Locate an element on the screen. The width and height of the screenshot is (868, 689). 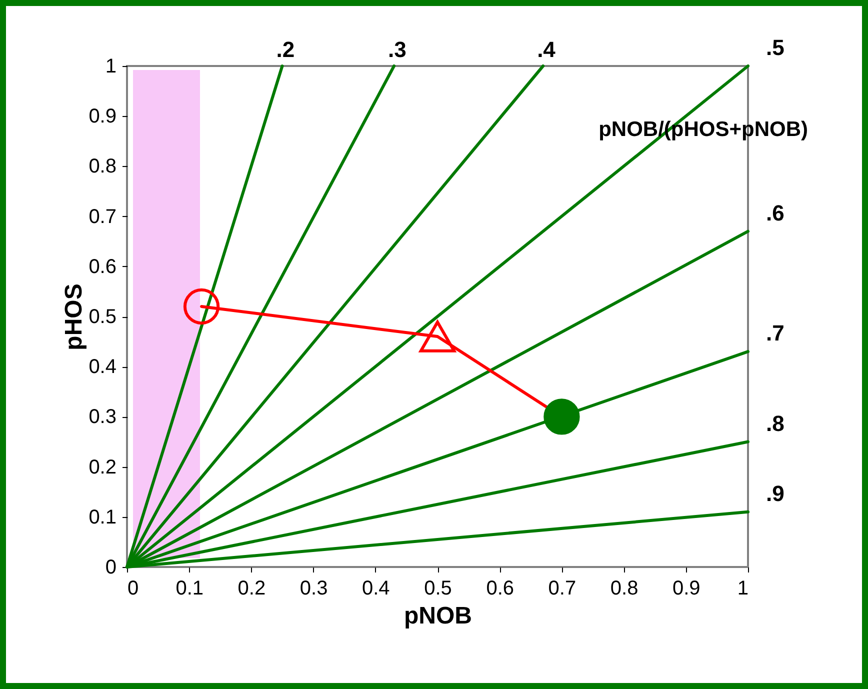
x-tick-label: 0.8 is located at coordinates (624, 589).